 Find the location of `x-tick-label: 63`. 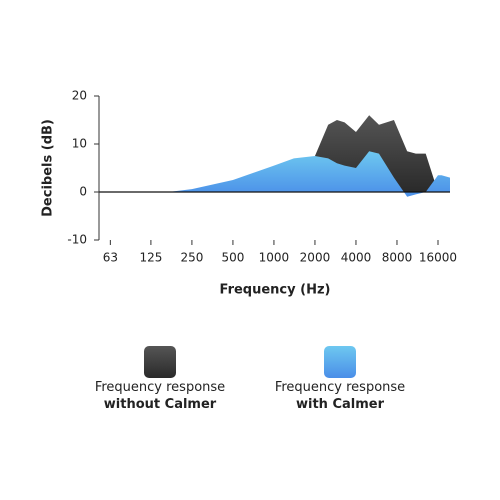

x-tick-label: 63 is located at coordinates (110, 258).